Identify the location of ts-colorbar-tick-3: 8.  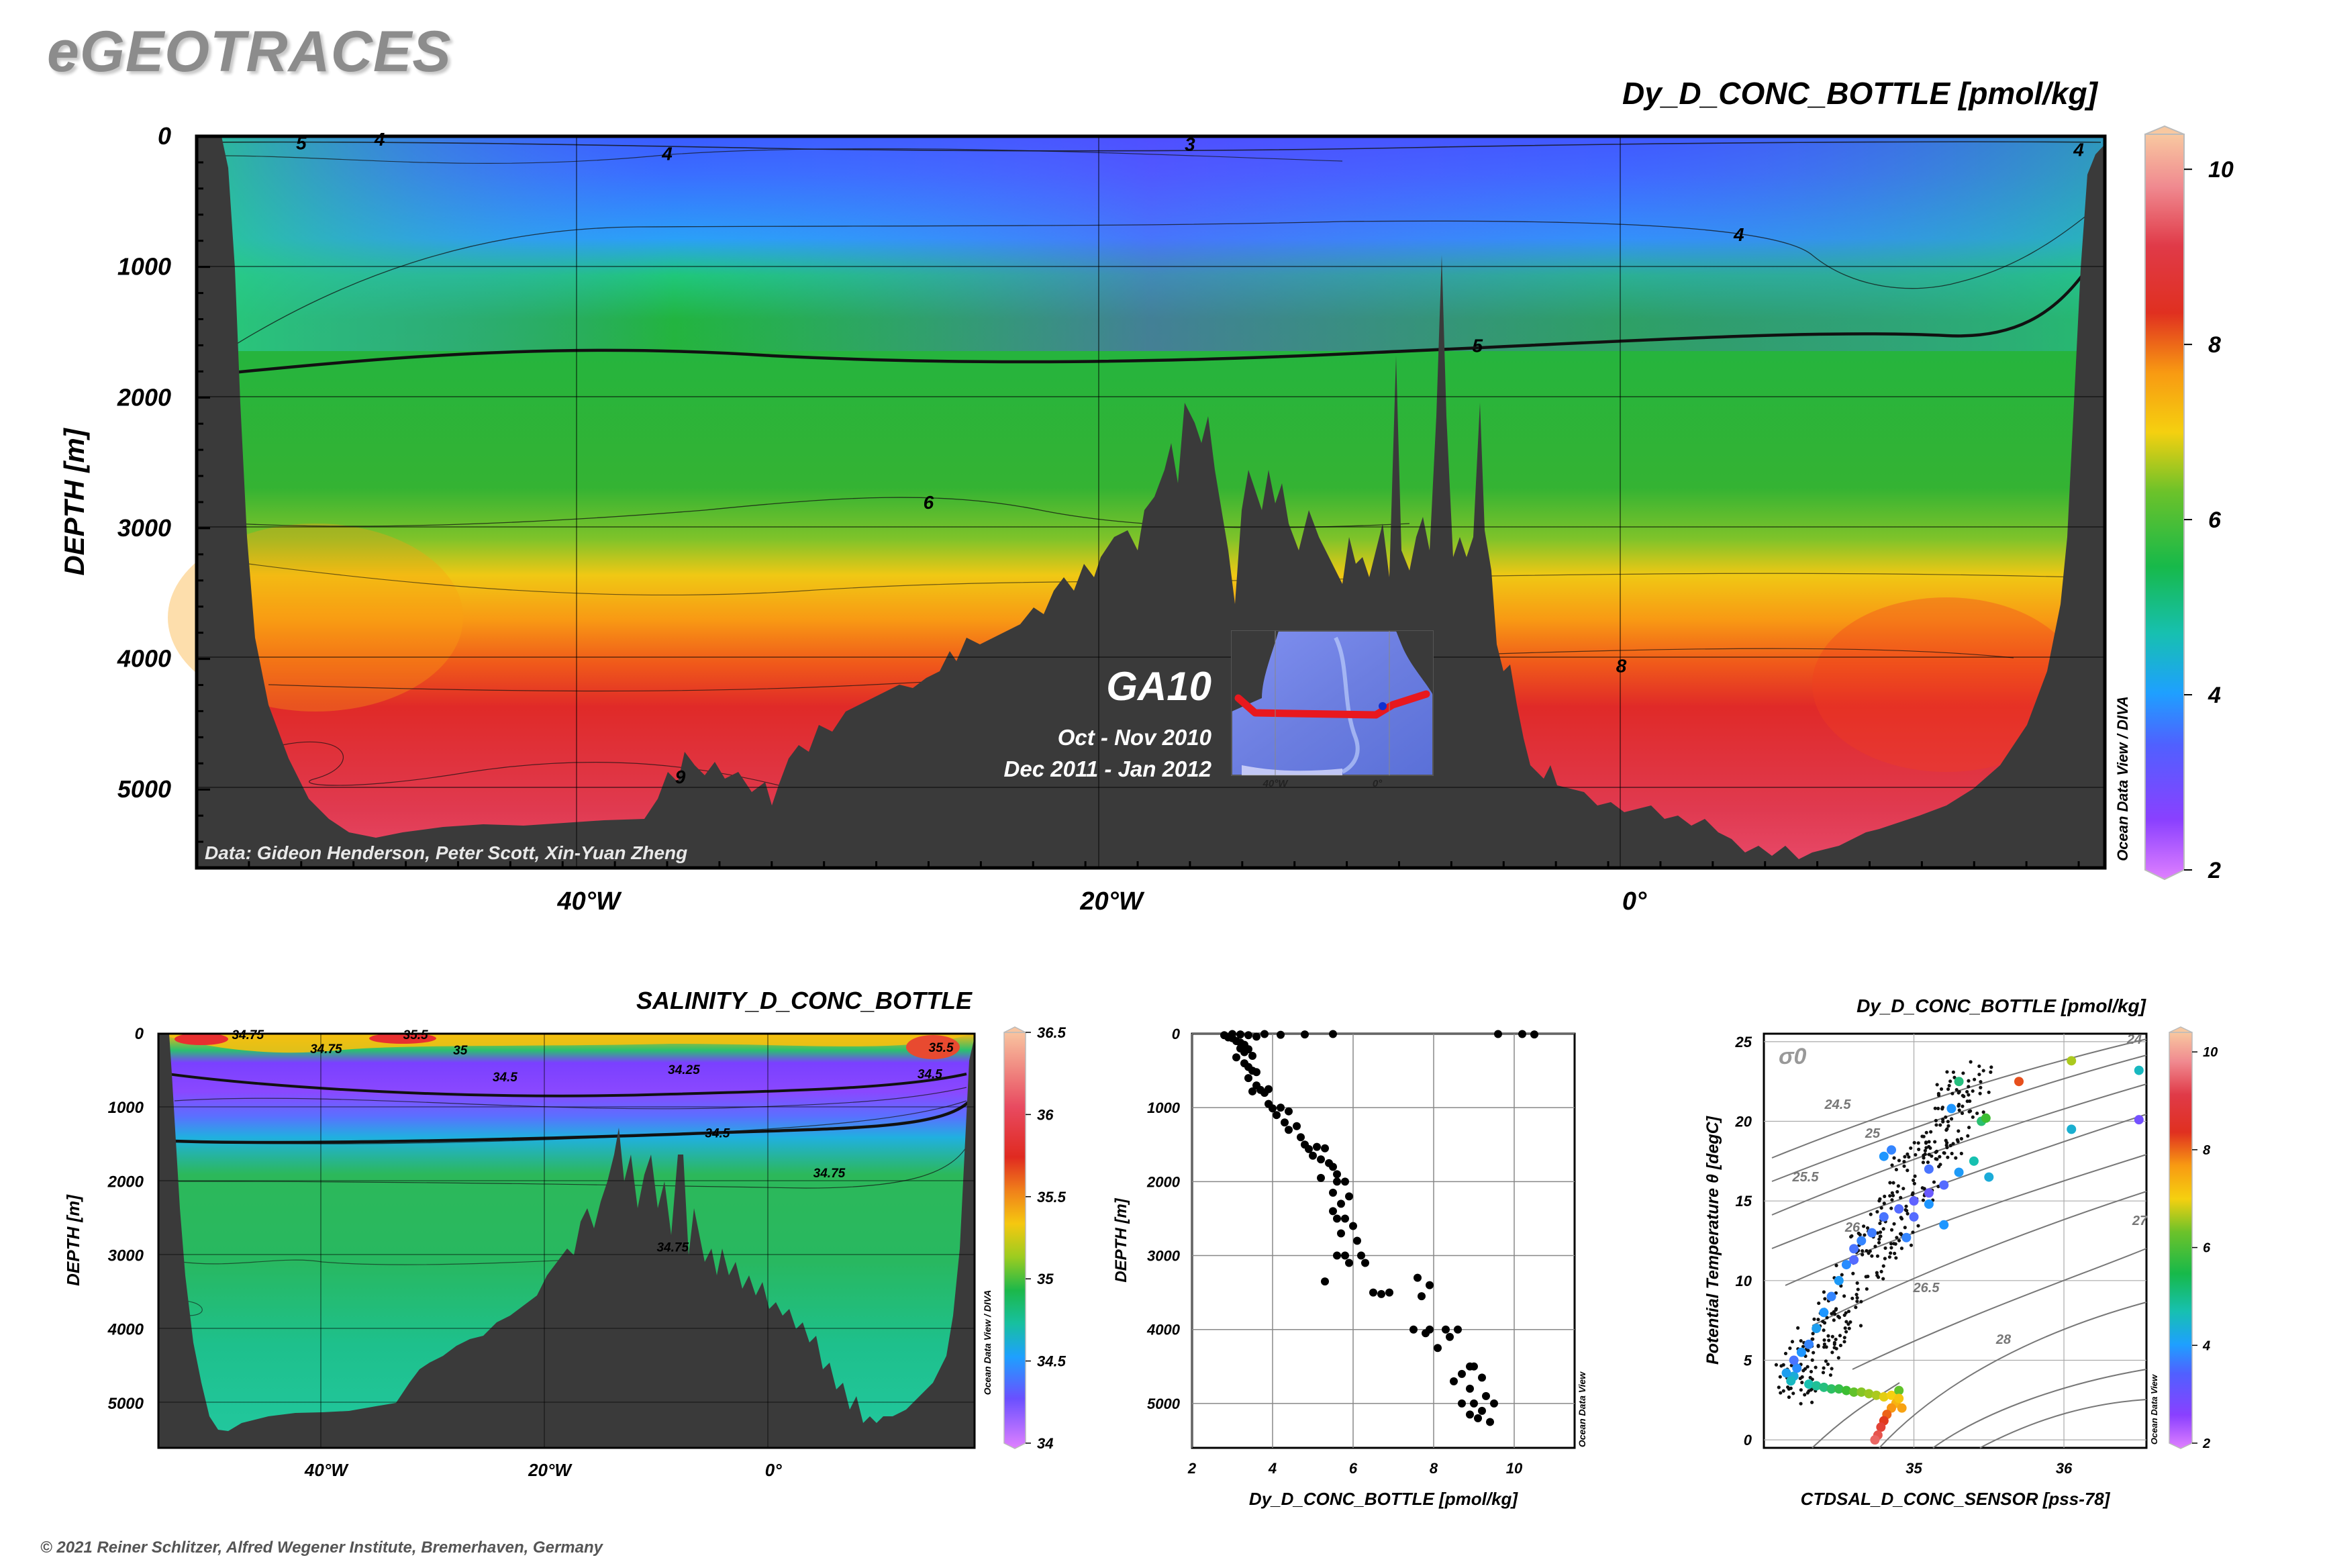
(2207, 1150).